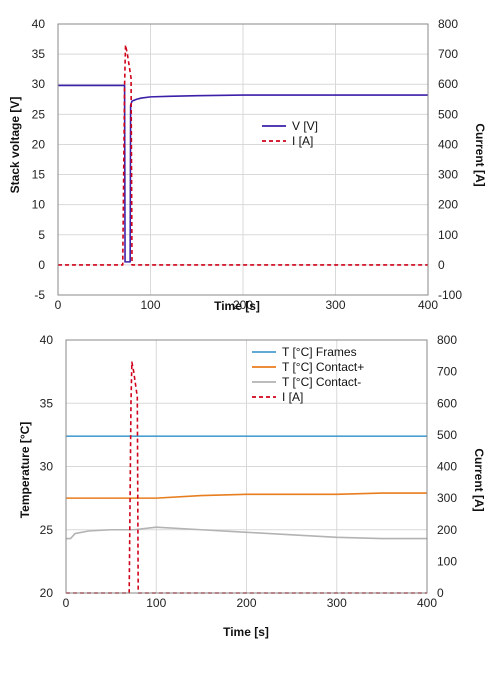 This screenshot has height=673, width=493. What do you see at coordinates (447, 498) in the screenshot?
I see `chart2-y2-tick-label: 300` at bounding box center [447, 498].